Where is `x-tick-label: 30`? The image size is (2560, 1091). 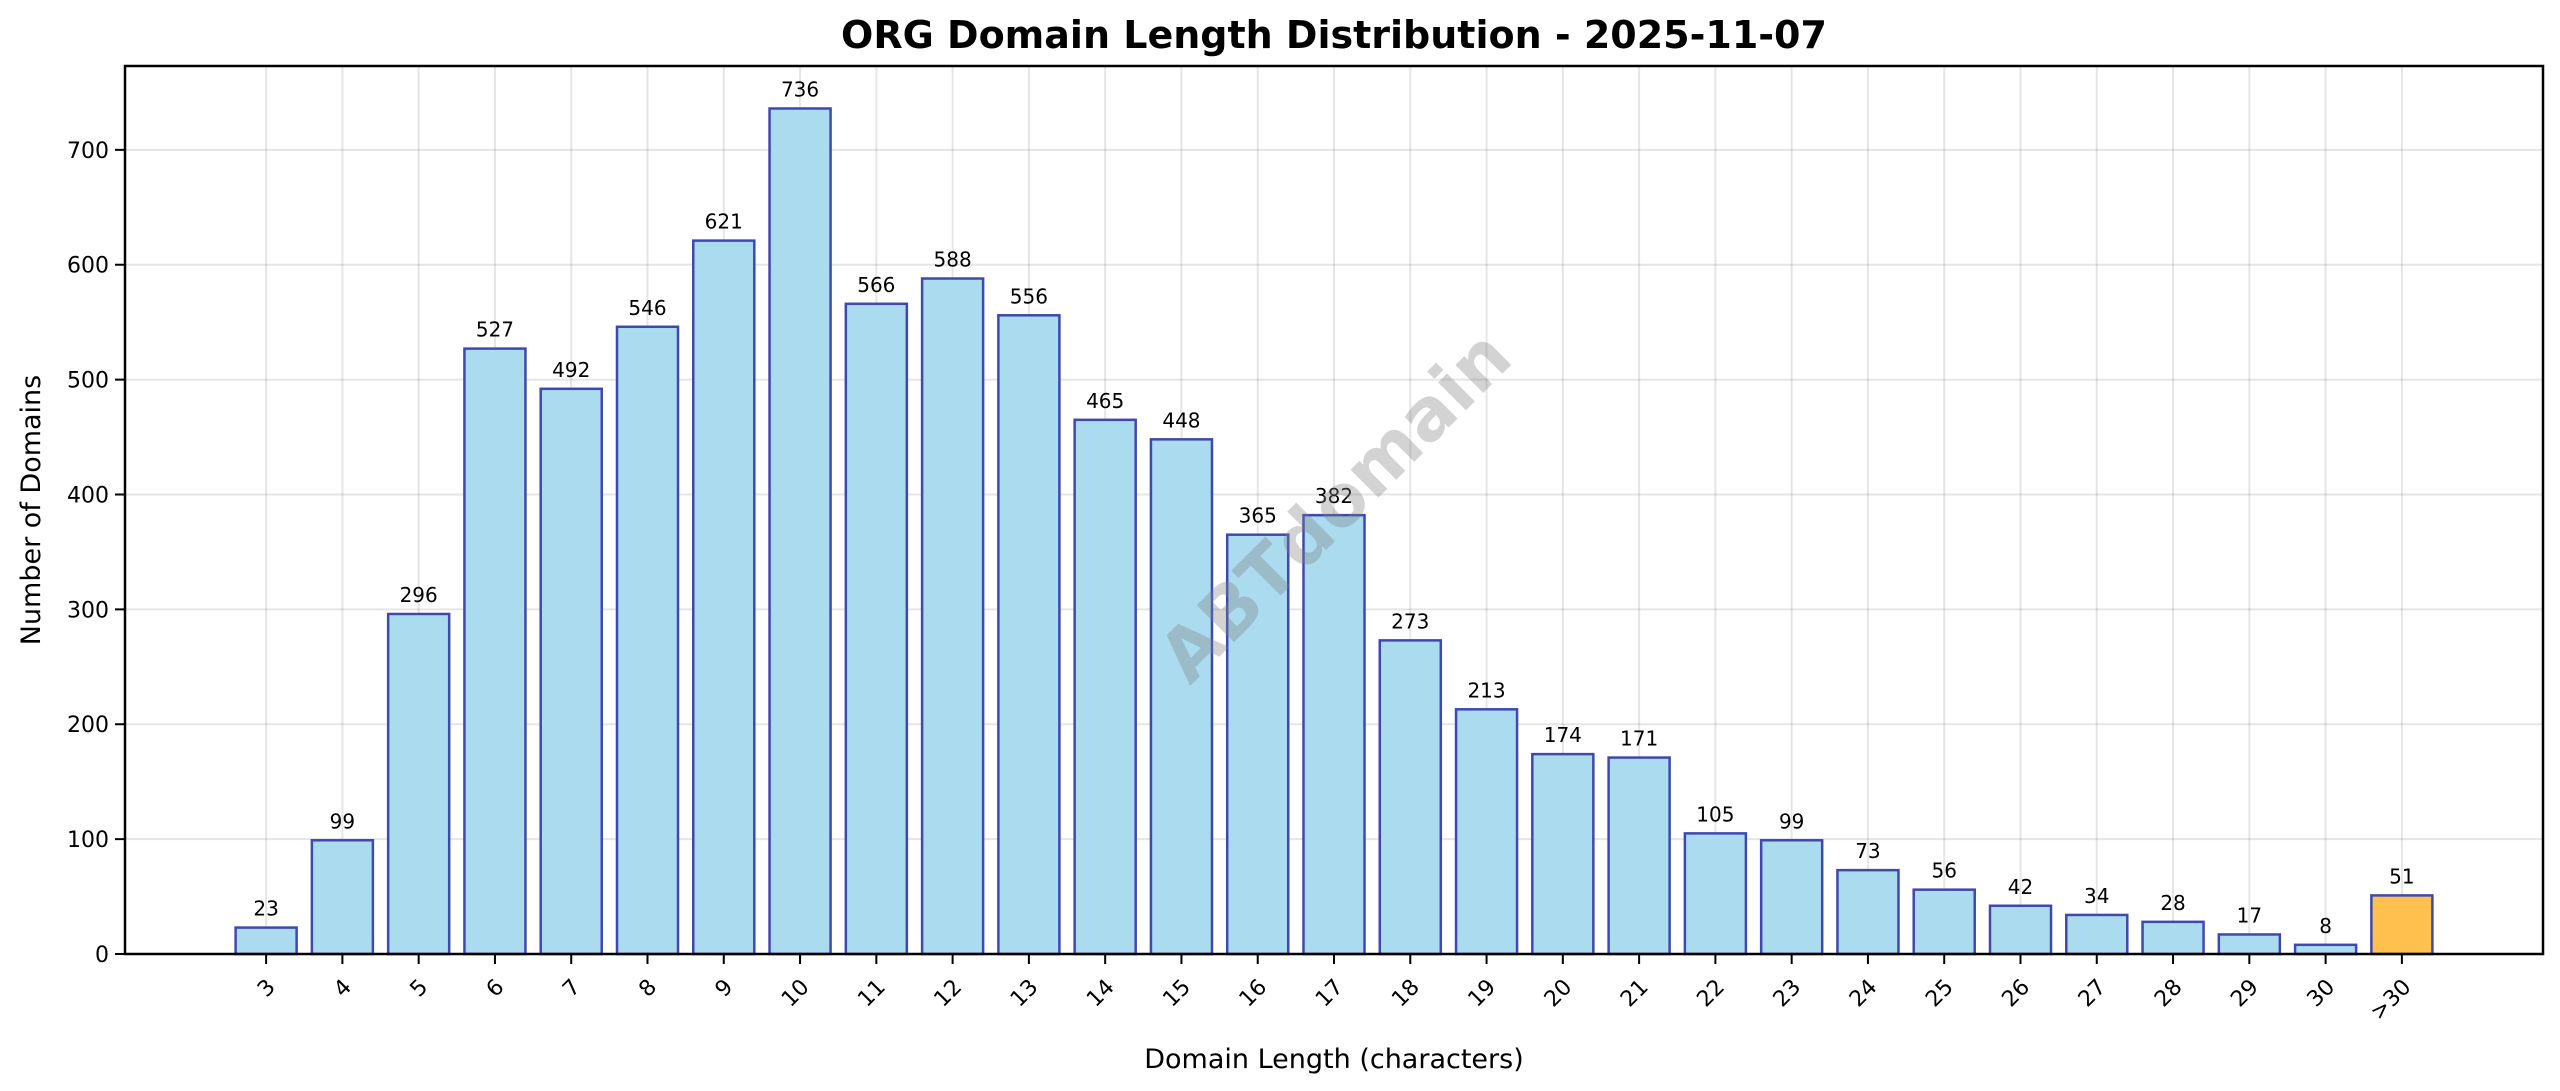
x-tick-label: 30 is located at coordinates (2321, 993).